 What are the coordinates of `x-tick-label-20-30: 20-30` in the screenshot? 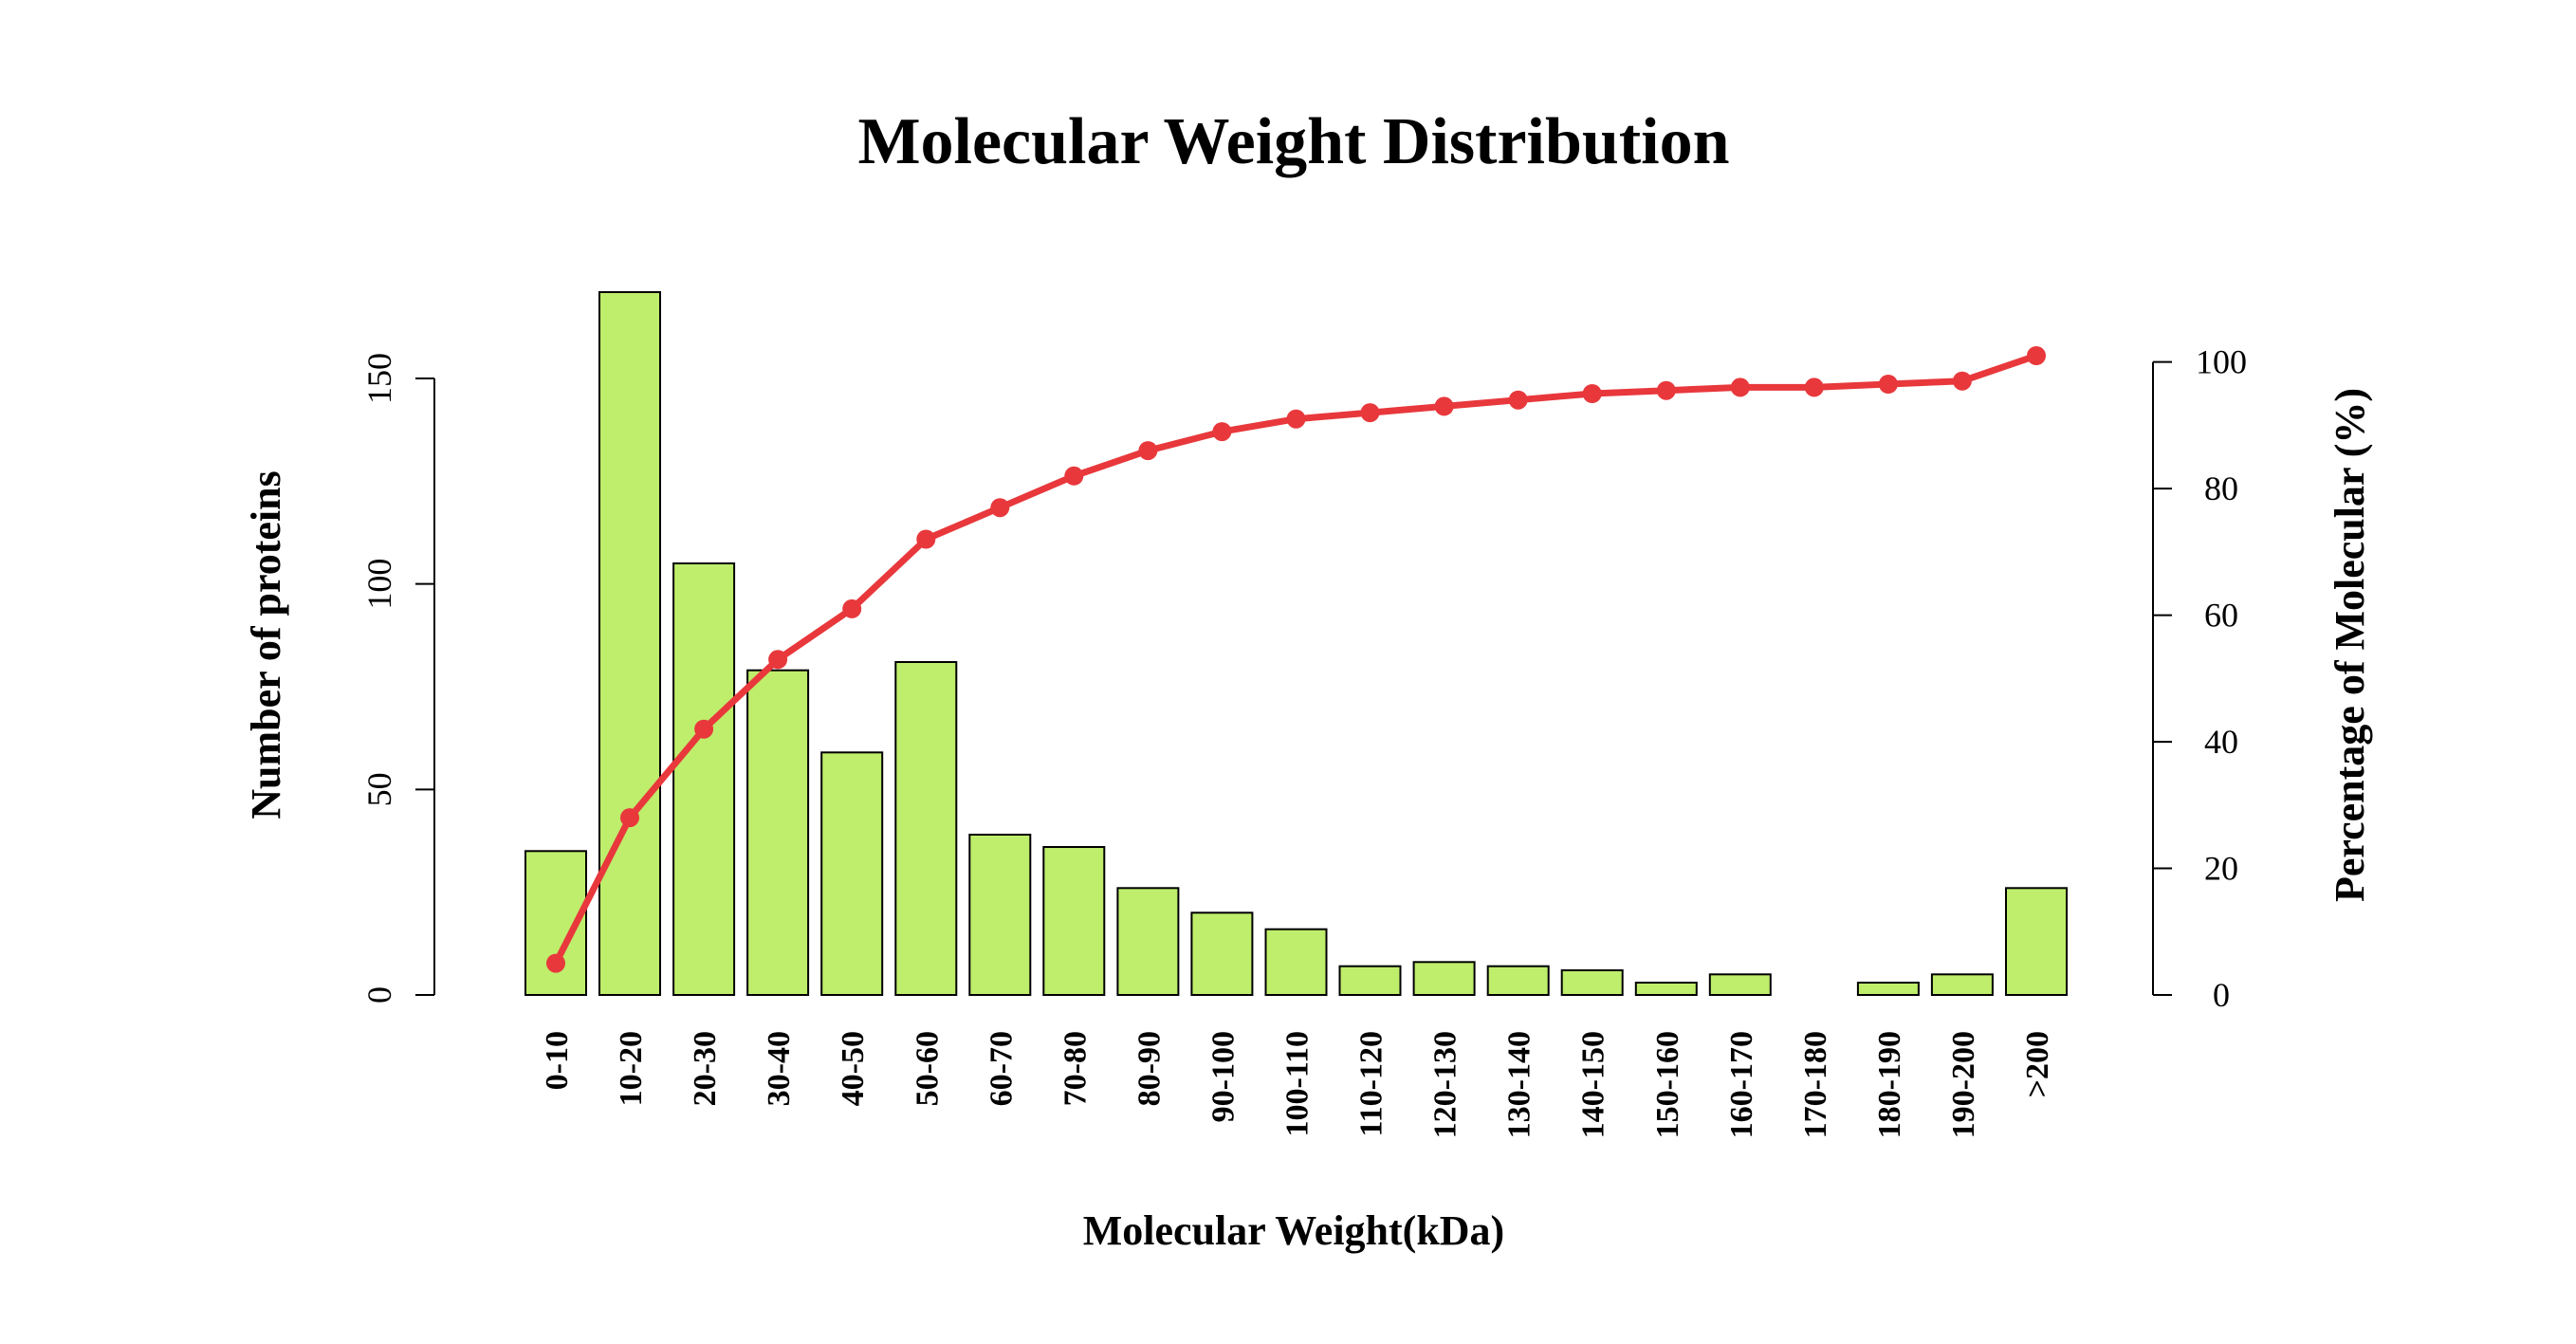 It's located at (705, 1068).